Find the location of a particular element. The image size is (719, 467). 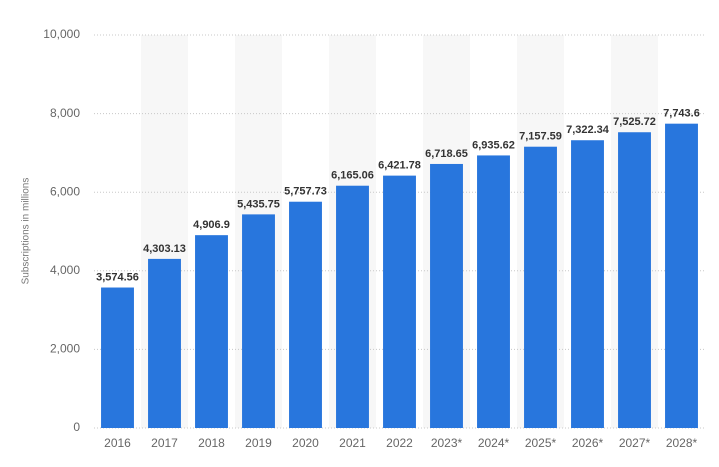

value-label: 5,757.73 is located at coordinates (305, 192).